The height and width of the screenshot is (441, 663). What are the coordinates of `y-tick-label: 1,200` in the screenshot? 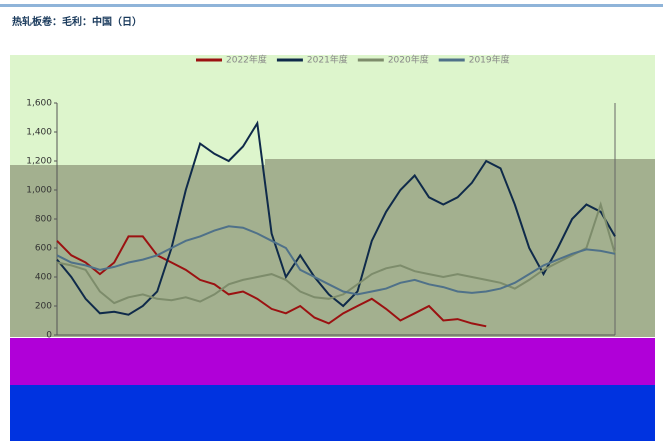 It's located at (39, 162).